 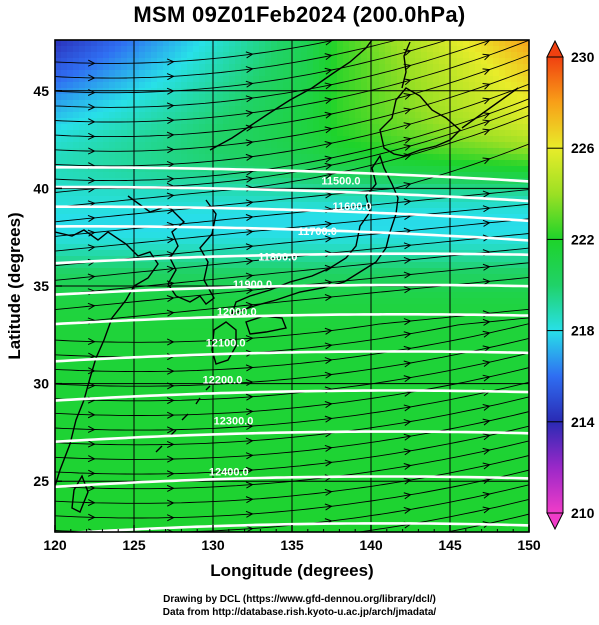 I want to click on contour-label: 12300.0, so click(x=234, y=422).